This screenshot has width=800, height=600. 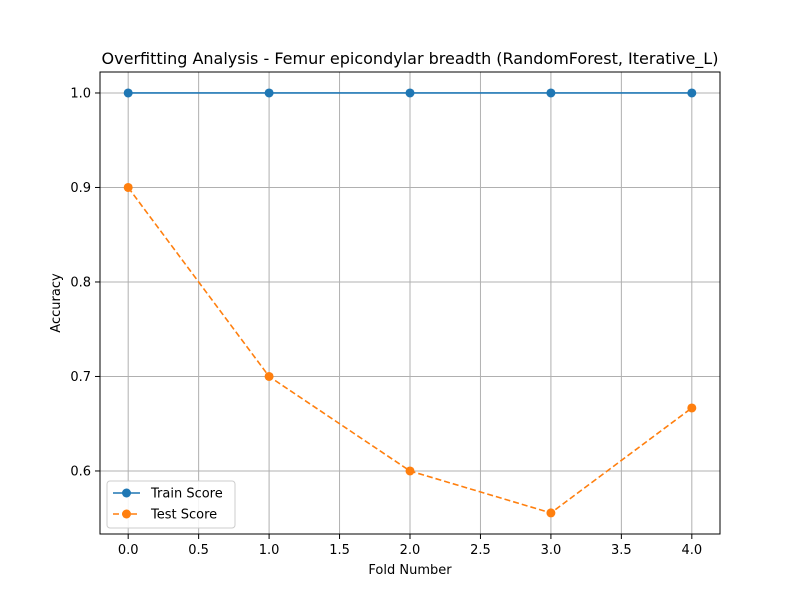 I want to click on x-tick-label: 3.5, so click(x=621, y=550).